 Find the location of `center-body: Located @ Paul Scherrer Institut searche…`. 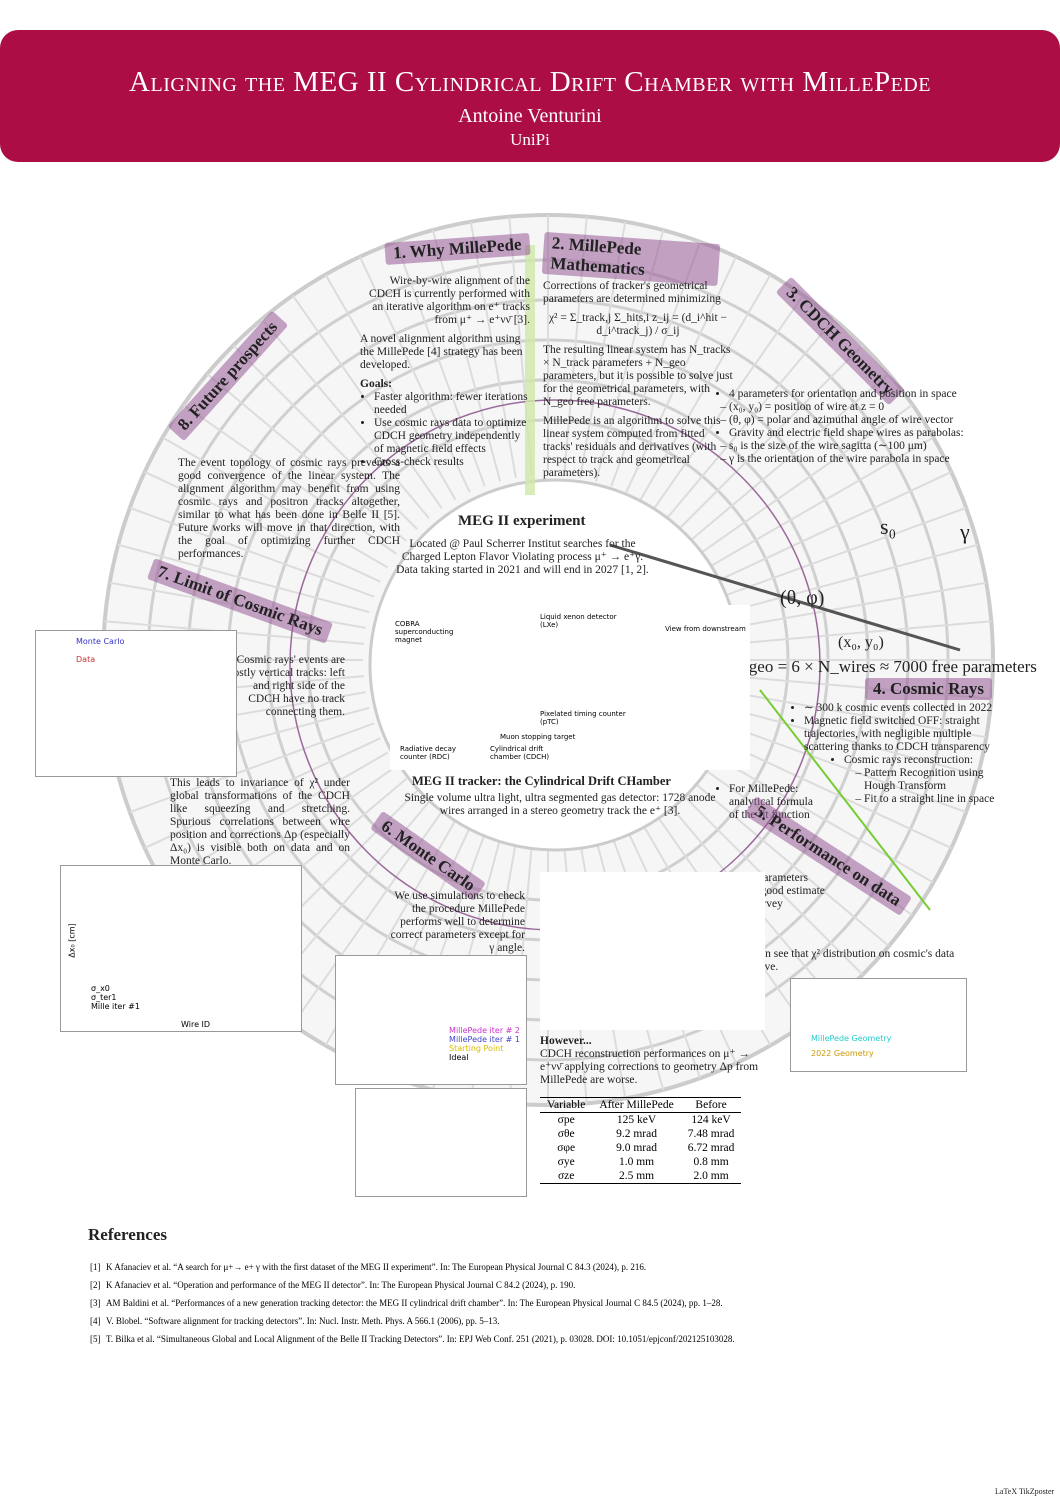

center-body: Located @ Paul Scherrer Institut searche… is located at coordinates (522, 557).